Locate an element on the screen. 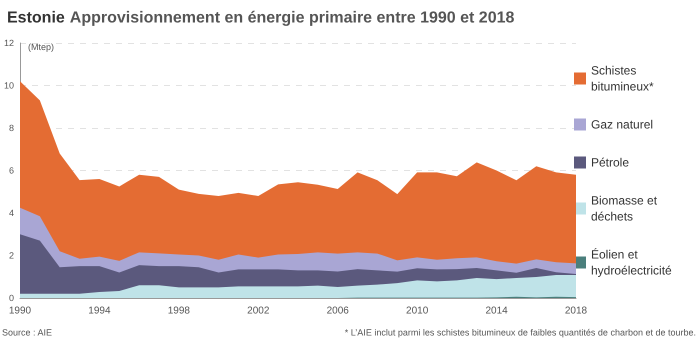 The width and height of the screenshot is (700, 341). legend-label: Éolien et hydroélectricité is located at coordinates (631, 263).